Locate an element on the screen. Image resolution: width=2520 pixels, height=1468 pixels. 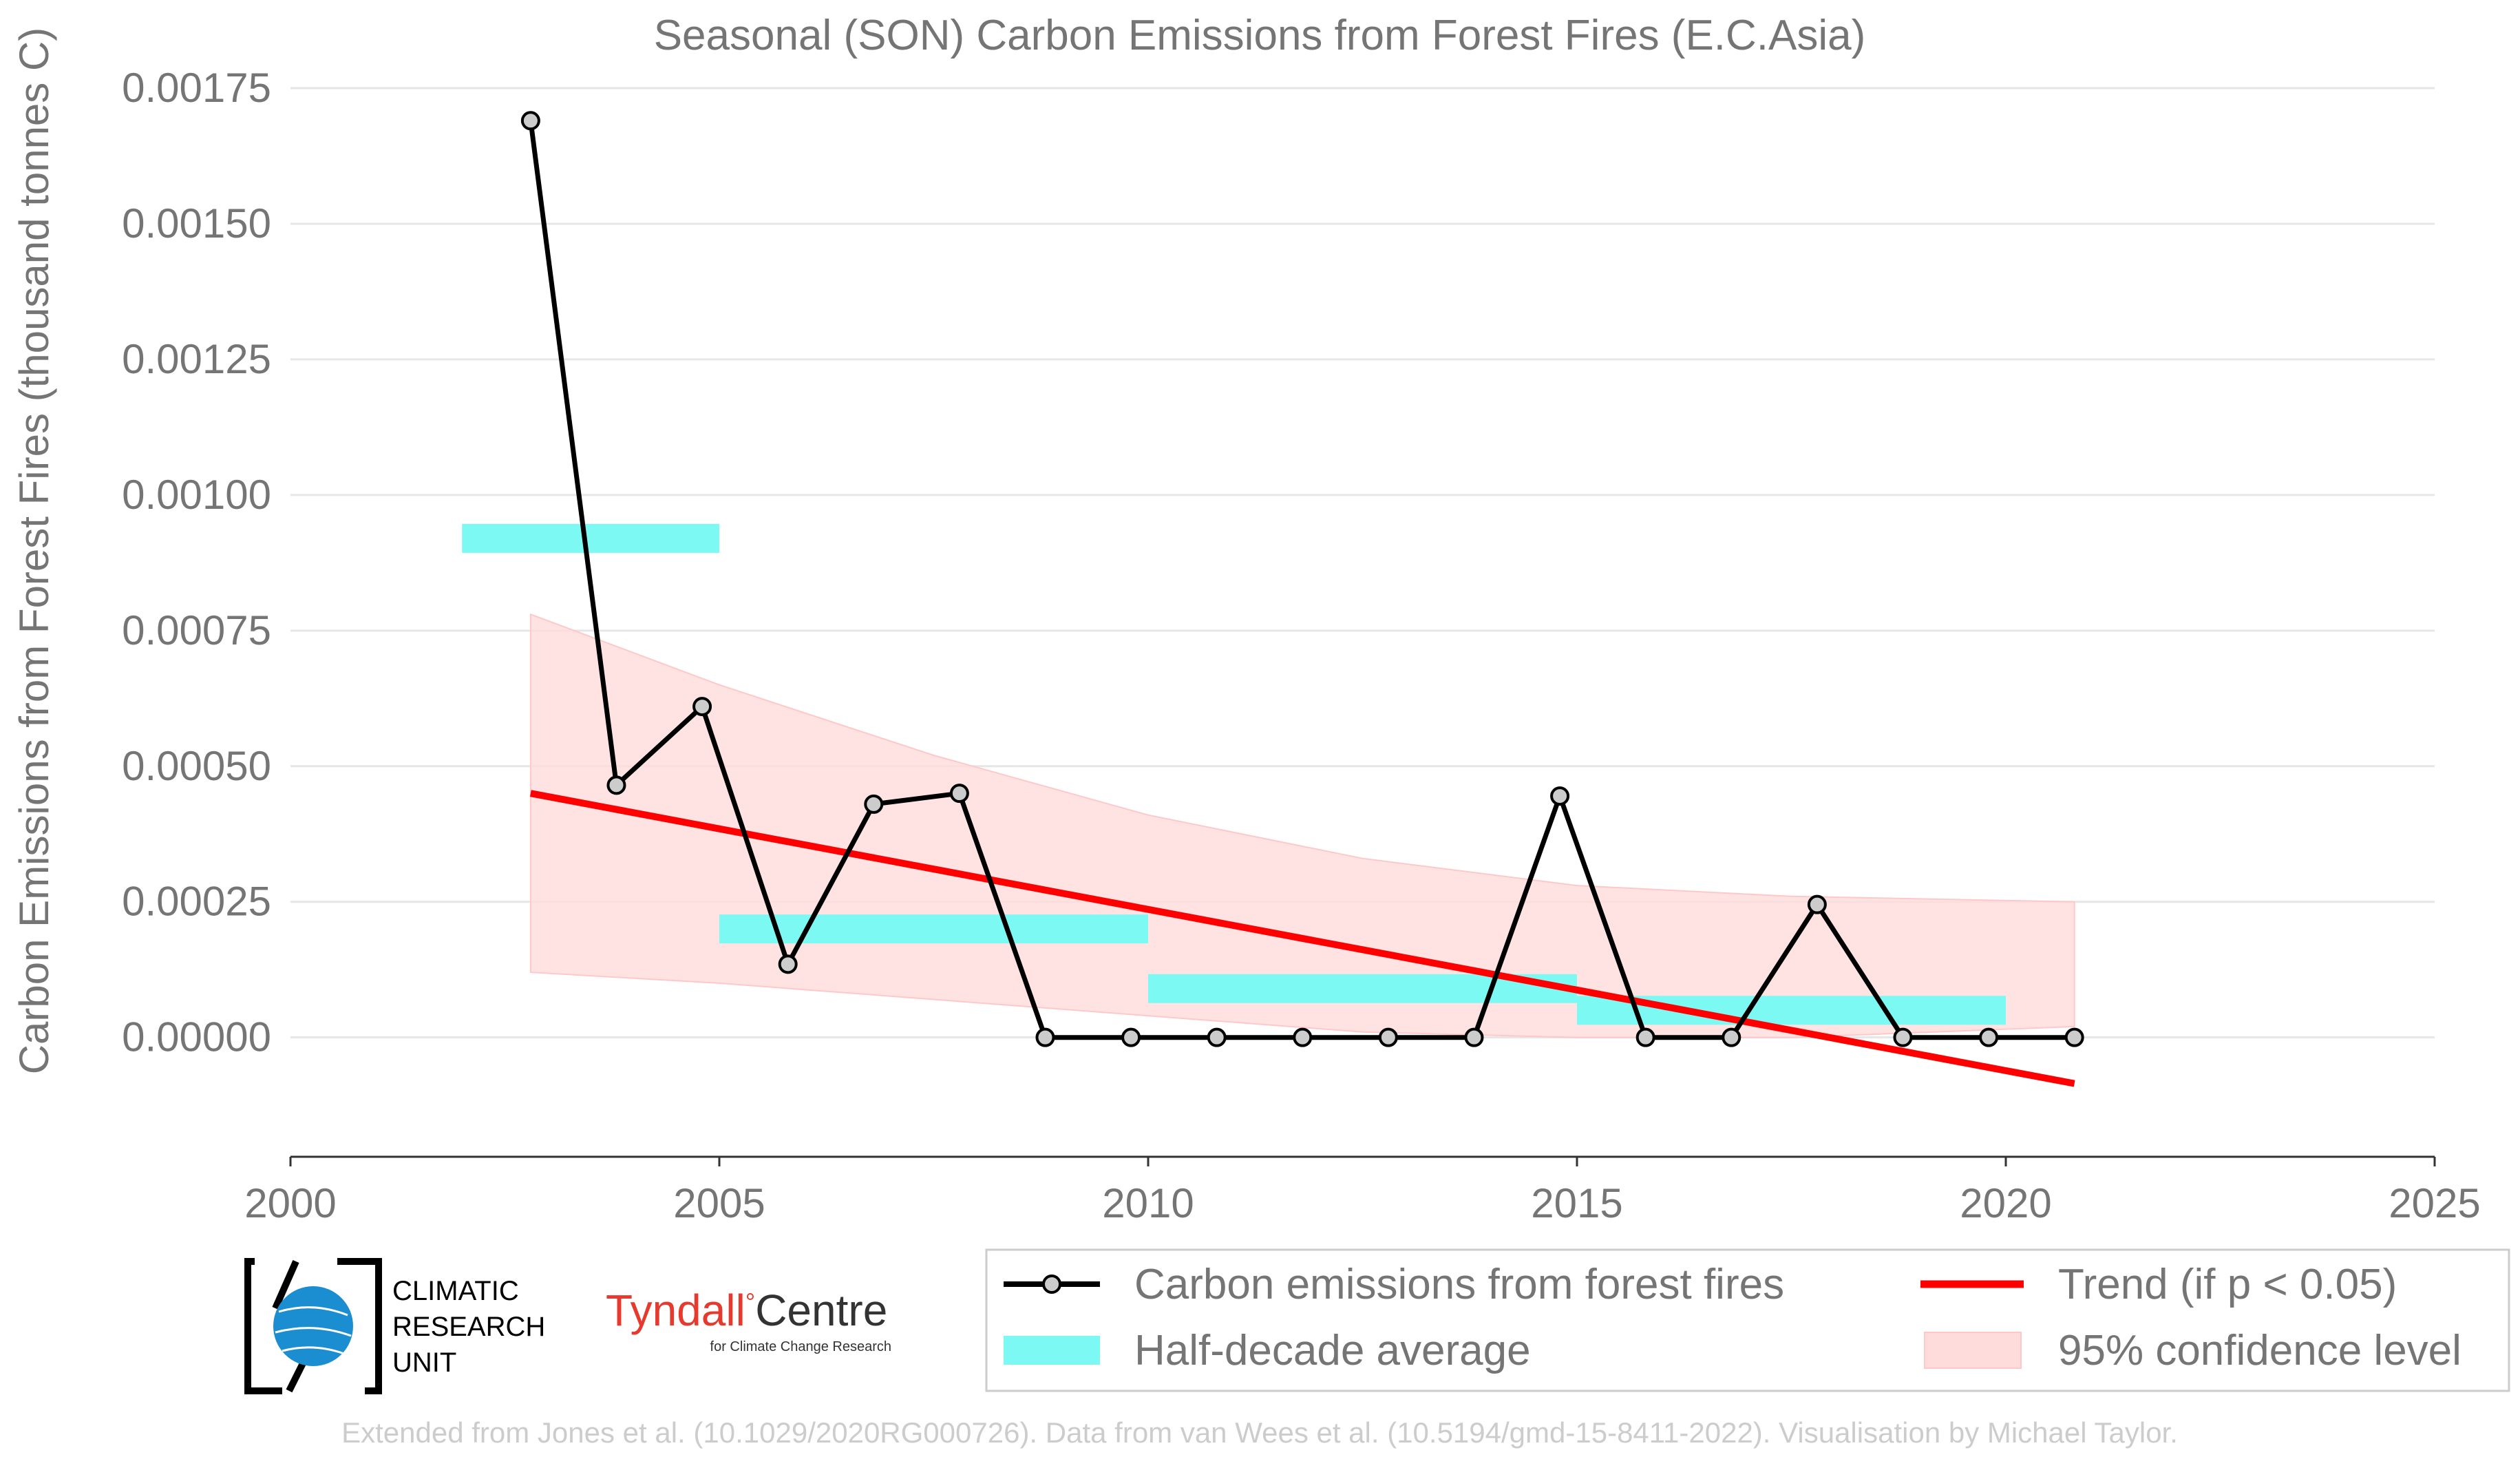
tyndall-subtitle: for Climate Change Research is located at coordinates (800, 1346).